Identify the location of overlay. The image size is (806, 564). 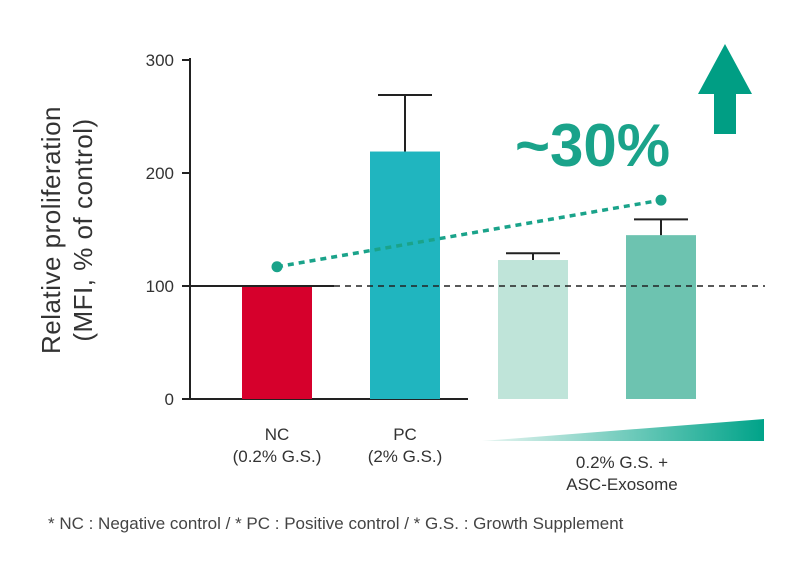
(477, 240).